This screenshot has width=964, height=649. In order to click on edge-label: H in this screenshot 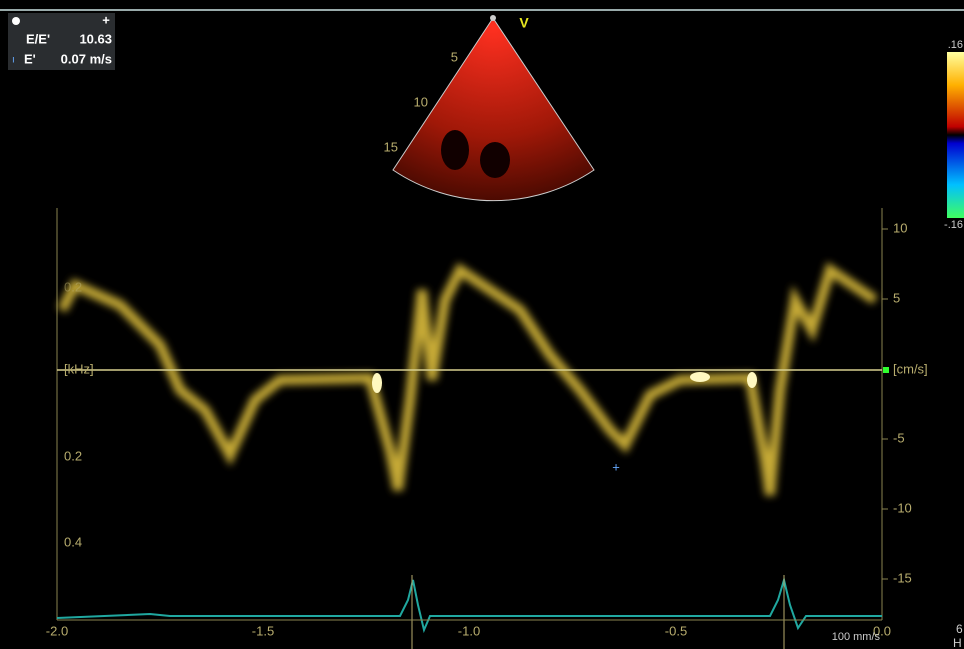, I will do `click(957, 642)`.